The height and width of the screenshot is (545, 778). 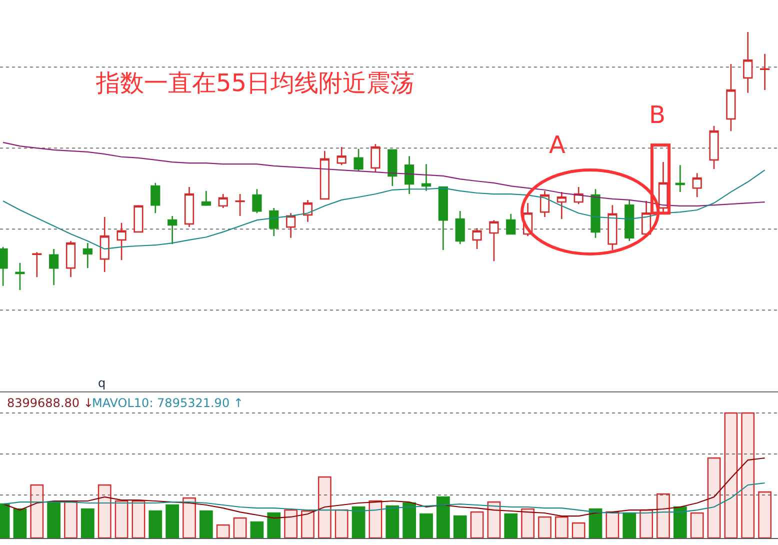 What do you see at coordinates (102, 383) in the screenshot?
I see `text: q` at bounding box center [102, 383].